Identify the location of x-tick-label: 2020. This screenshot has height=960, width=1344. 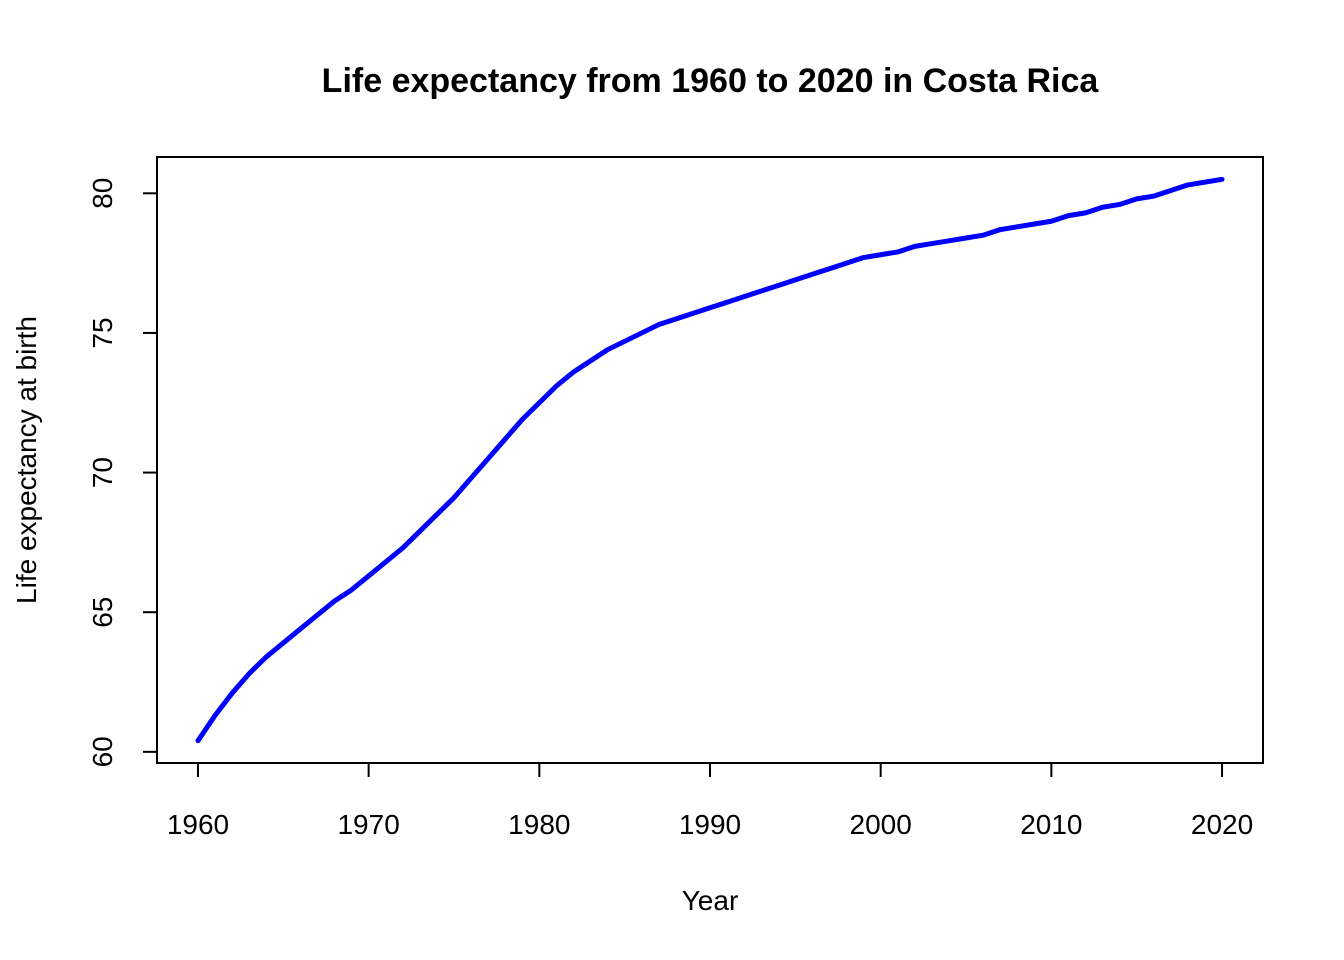
(1222, 824).